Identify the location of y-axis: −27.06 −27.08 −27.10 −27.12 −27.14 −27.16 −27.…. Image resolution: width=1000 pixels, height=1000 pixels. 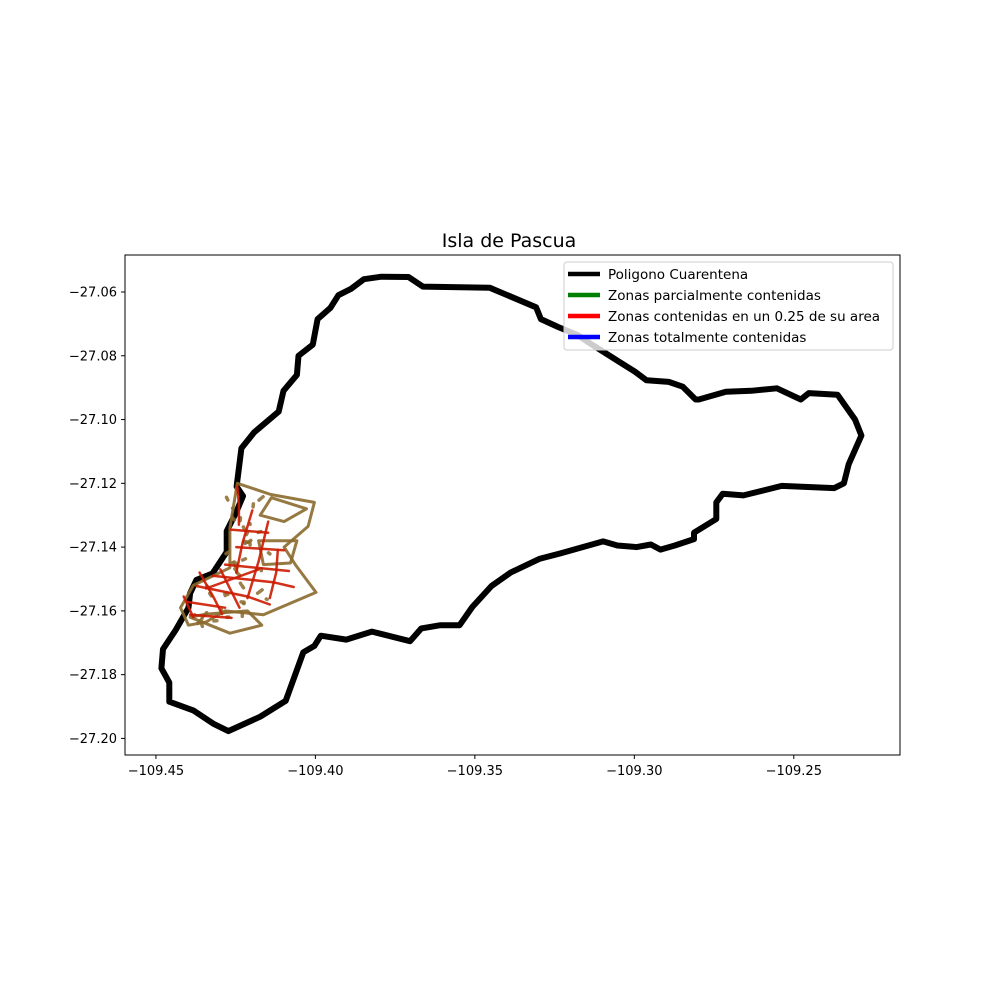
(97, 516).